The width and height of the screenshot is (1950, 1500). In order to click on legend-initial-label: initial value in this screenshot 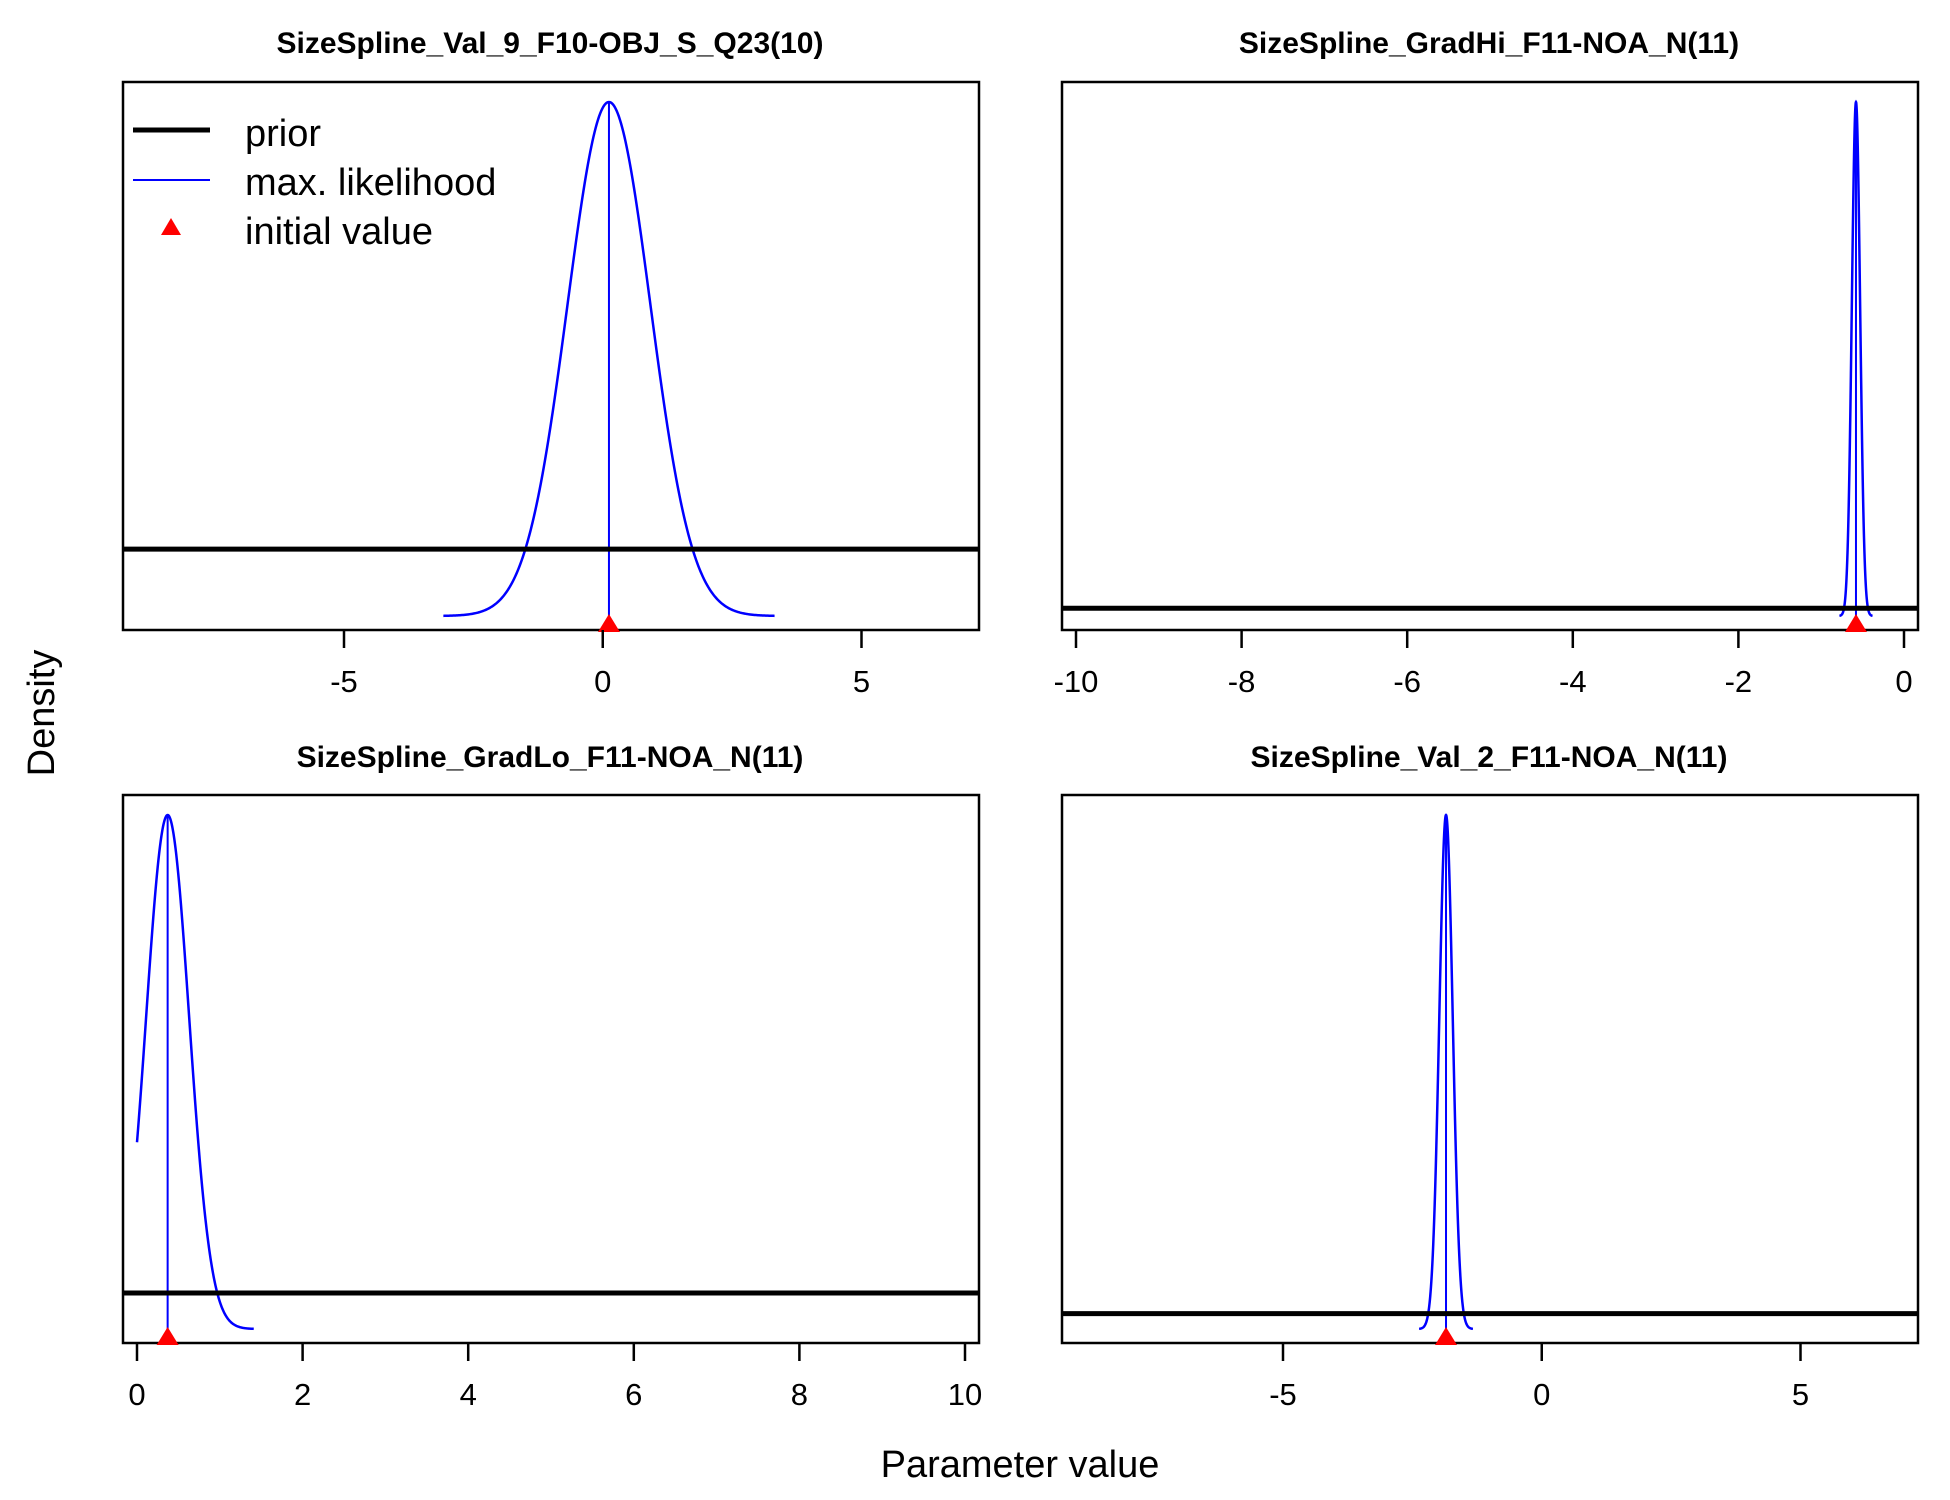, I will do `click(339, 232)`.